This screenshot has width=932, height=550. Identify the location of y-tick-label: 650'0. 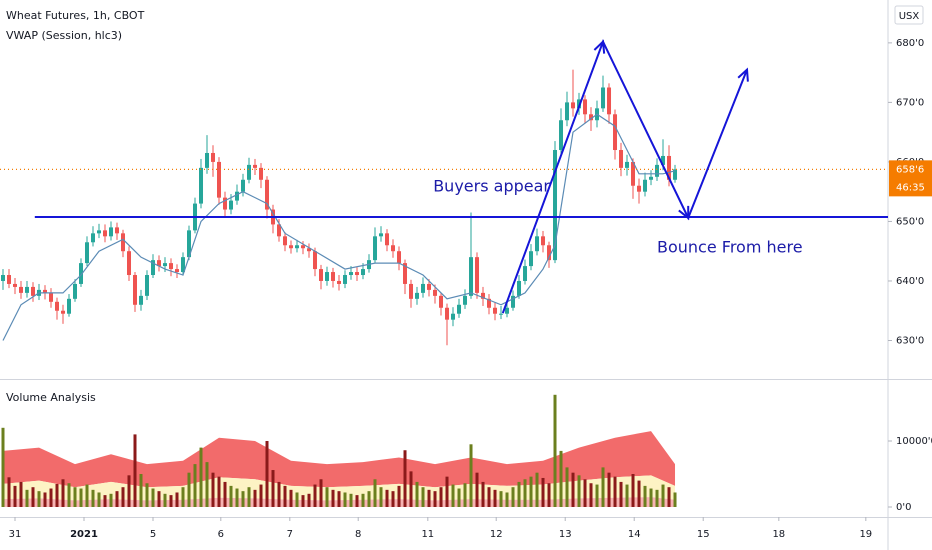
(910, 221).